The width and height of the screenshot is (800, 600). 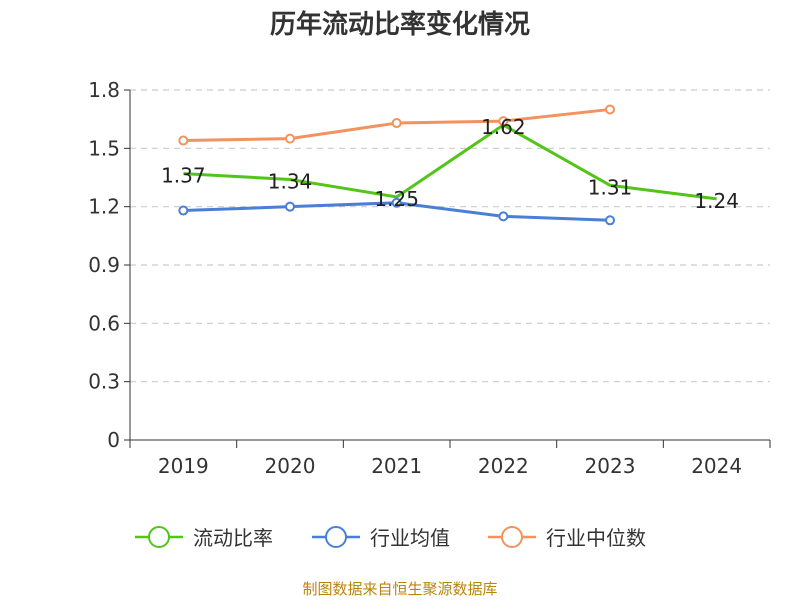 I want to click on data-label: 1.31, so click(x=610, y=187).